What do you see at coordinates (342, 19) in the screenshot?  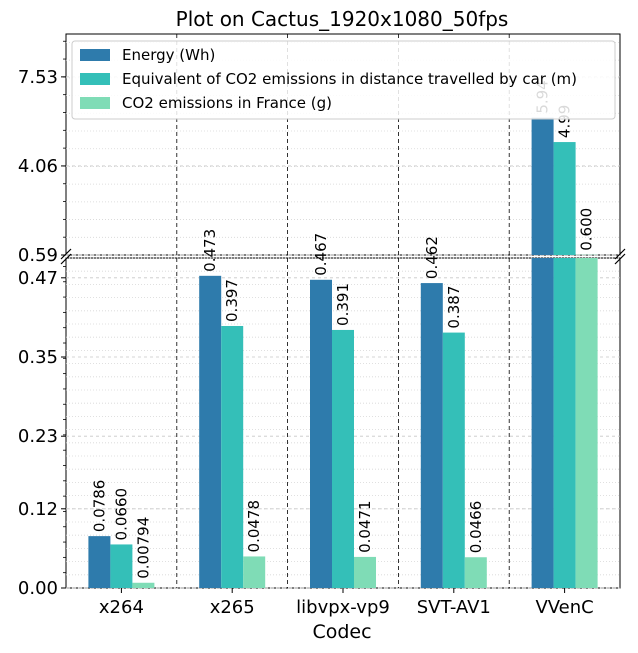 I see `chart-title: Plot on Cactus_1920x1080_50fps` at bounding box center [342, 19].